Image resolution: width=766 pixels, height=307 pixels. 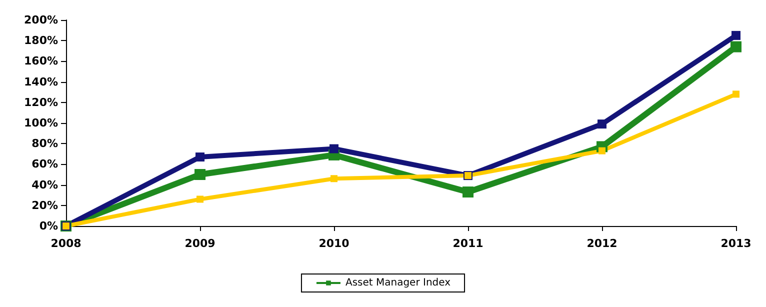 What do you see at coordinates (334, 243) in the screenshot?
I see `x-tick-label: 2010` at bounding box center [334, 243].